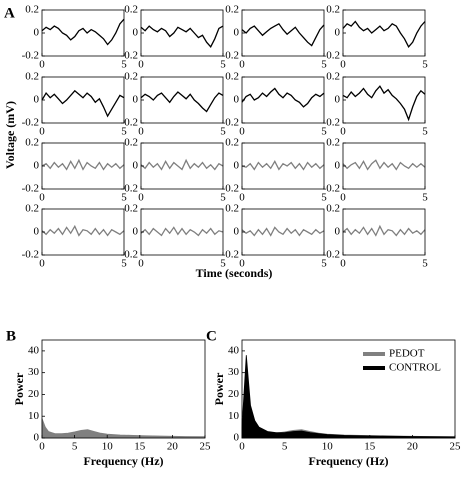  I want to click on panel-label: A, so click(9, 13).